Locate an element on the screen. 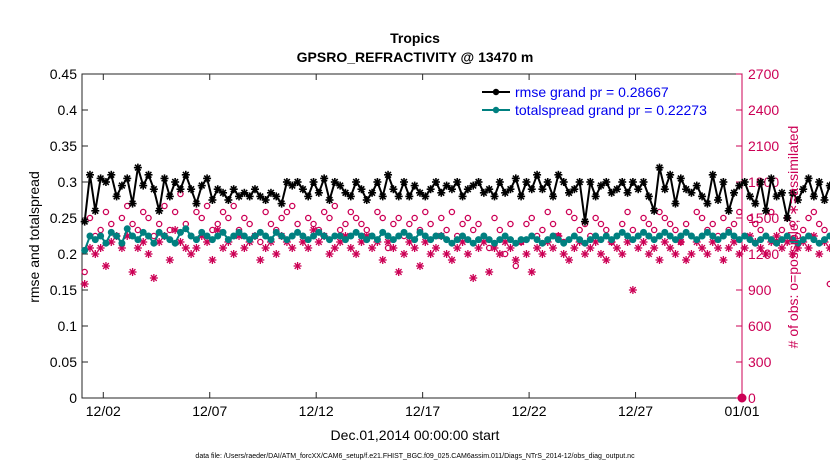 This screenshot has width=830, height=475. y-tick-label-right: 300 is located at coordinates (760, 362).